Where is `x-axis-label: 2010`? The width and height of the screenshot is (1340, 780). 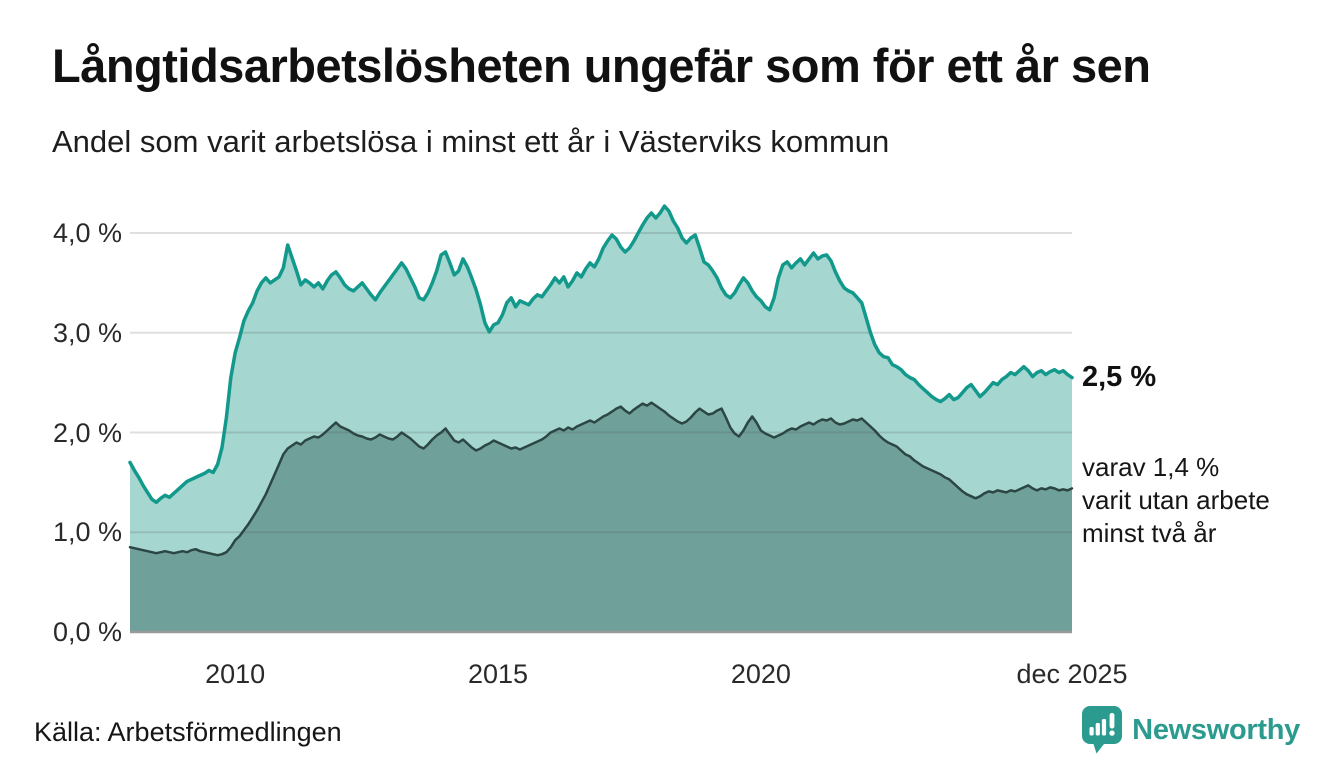
x-axis-label: 2010 is located at coordinates (235, 674).